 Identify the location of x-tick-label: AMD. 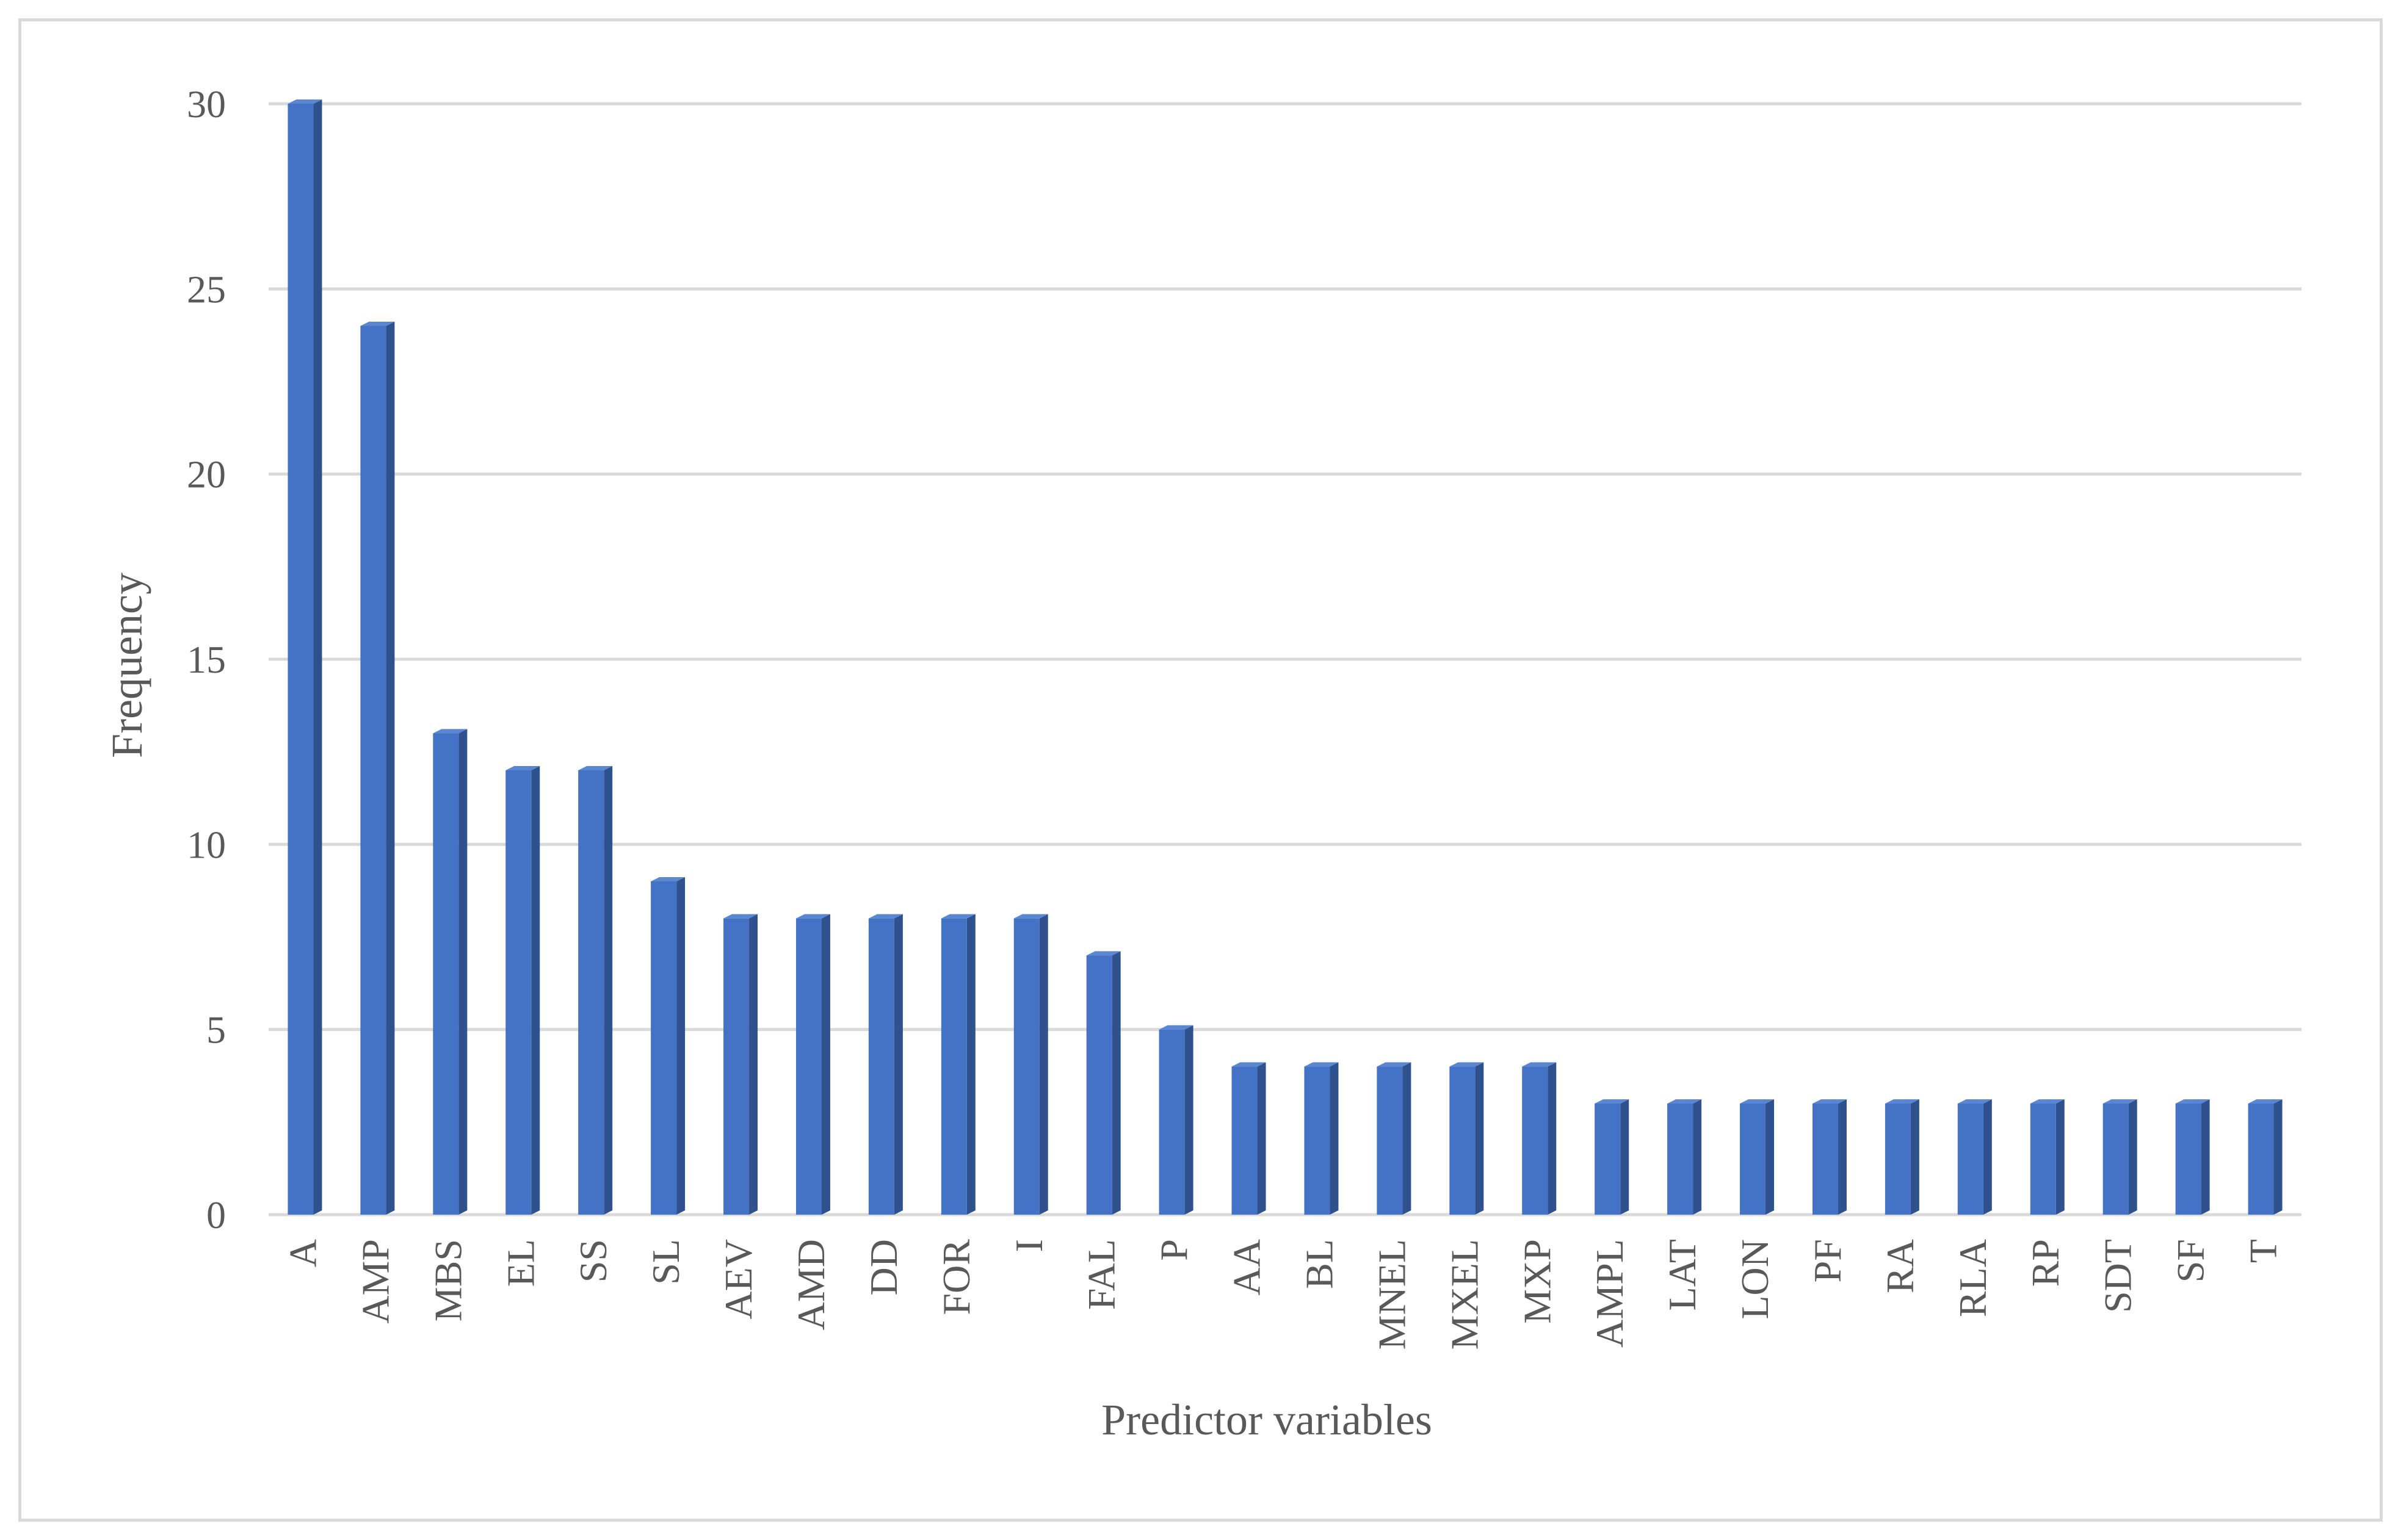
(811, 1284).